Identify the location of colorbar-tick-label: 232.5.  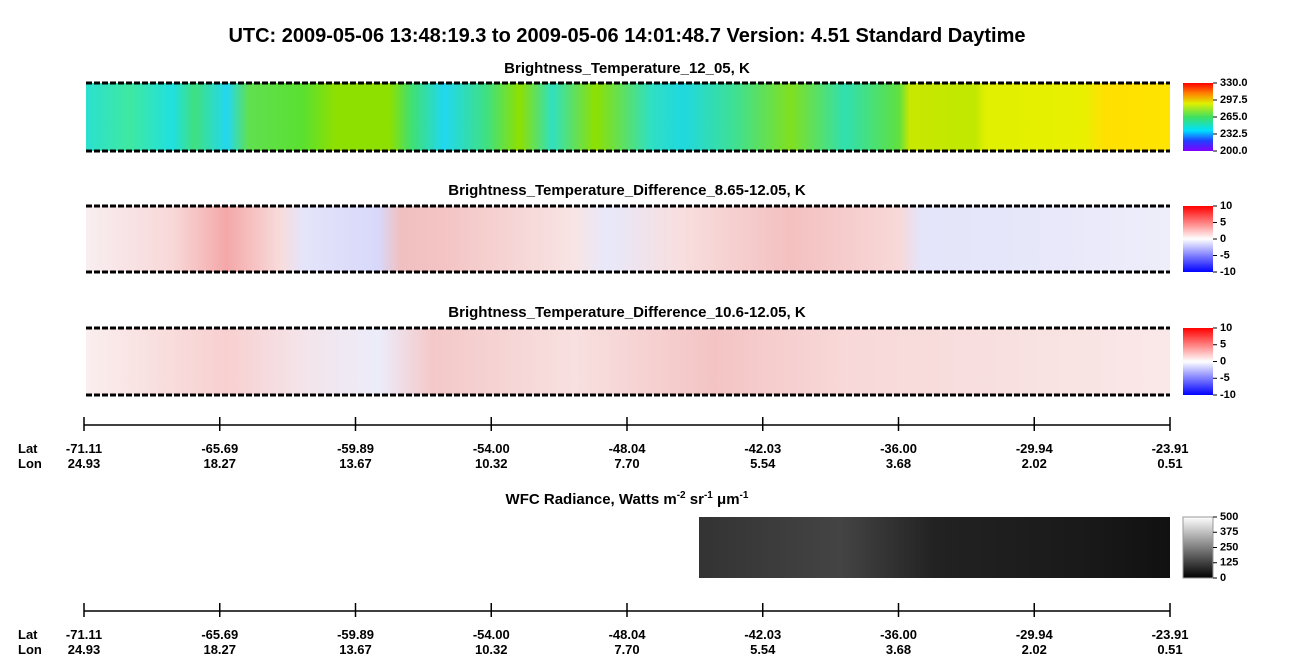
(1234, 134).